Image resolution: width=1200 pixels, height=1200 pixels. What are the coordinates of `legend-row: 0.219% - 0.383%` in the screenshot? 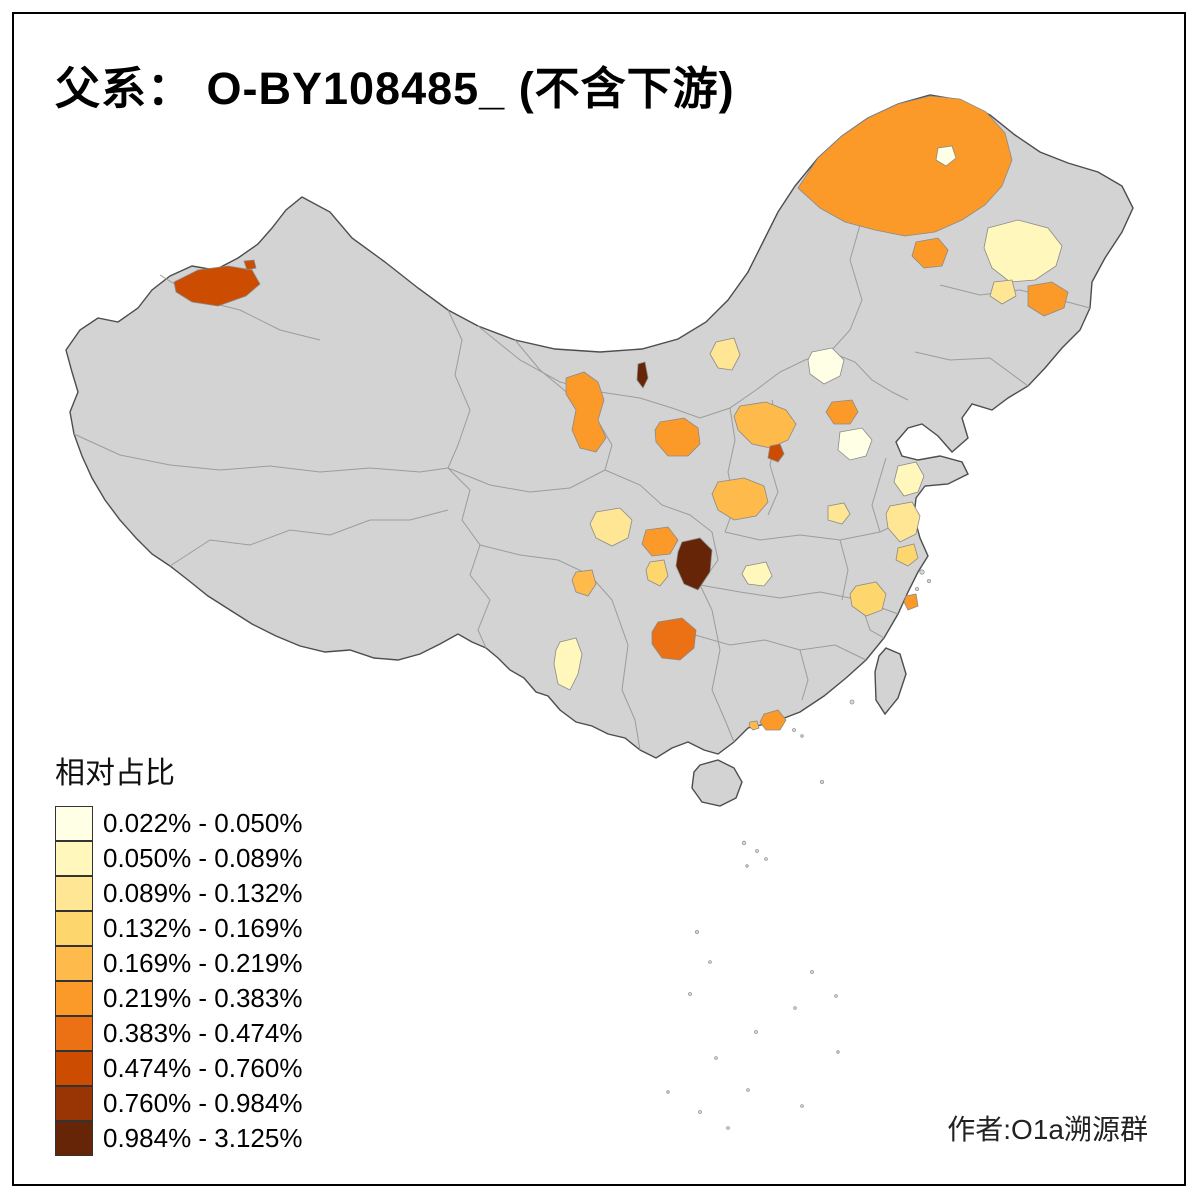 It's located at (178, 998).